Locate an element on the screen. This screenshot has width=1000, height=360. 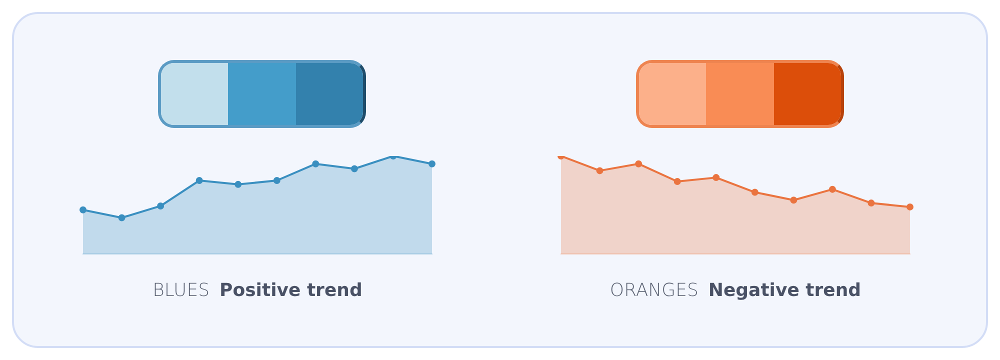
text: Positive trend is located at coordinates (291, 290).